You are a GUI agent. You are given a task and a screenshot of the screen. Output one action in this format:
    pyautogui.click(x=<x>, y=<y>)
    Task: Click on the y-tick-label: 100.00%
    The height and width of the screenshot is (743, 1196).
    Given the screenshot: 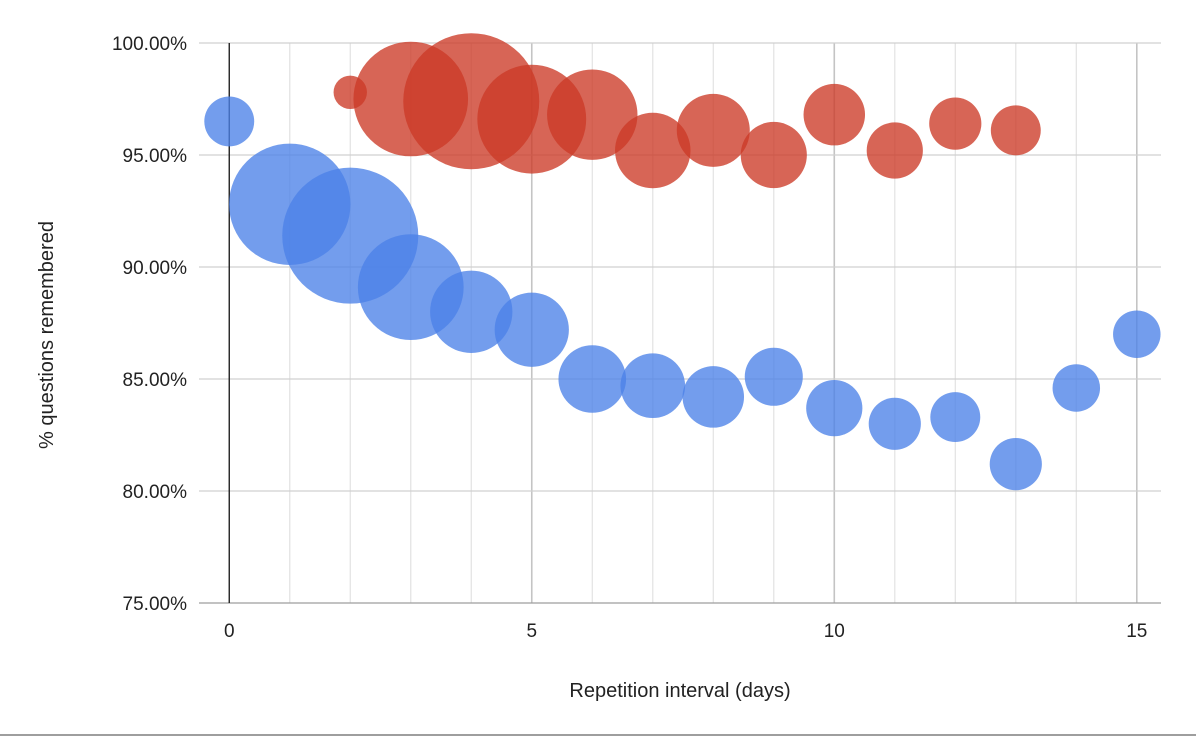 What is the action you would take?
    pyautogui.click(x=149, y=44)
    